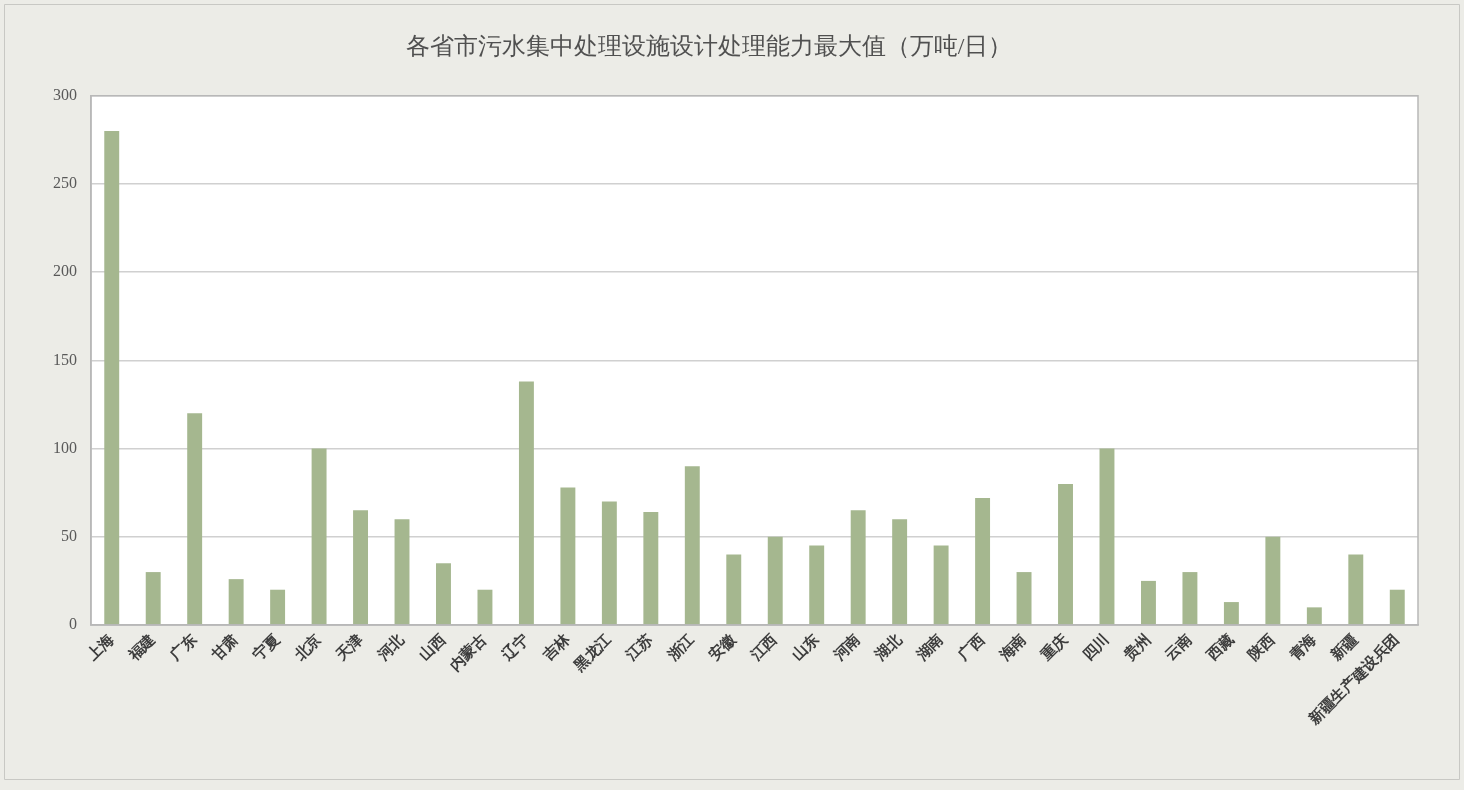  What do you see at coordinates (468, 652) in the screenshot?
I see `x-tick-label: 内蒙古` at bounding box center [468, 652].